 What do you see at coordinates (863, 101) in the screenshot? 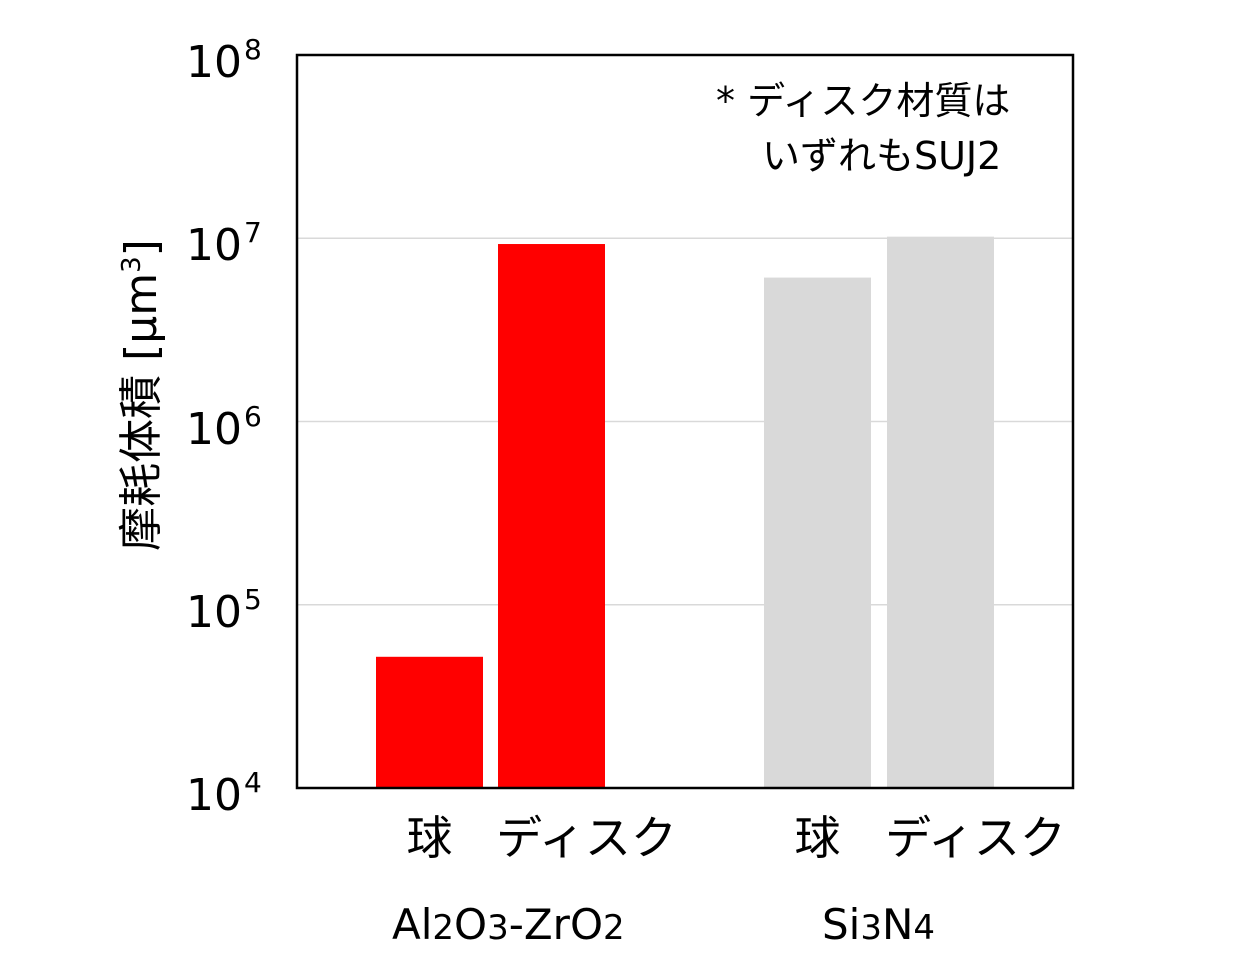
I see `annotation-line-1: * ディスク材質は` at bounding box center [863, 101].